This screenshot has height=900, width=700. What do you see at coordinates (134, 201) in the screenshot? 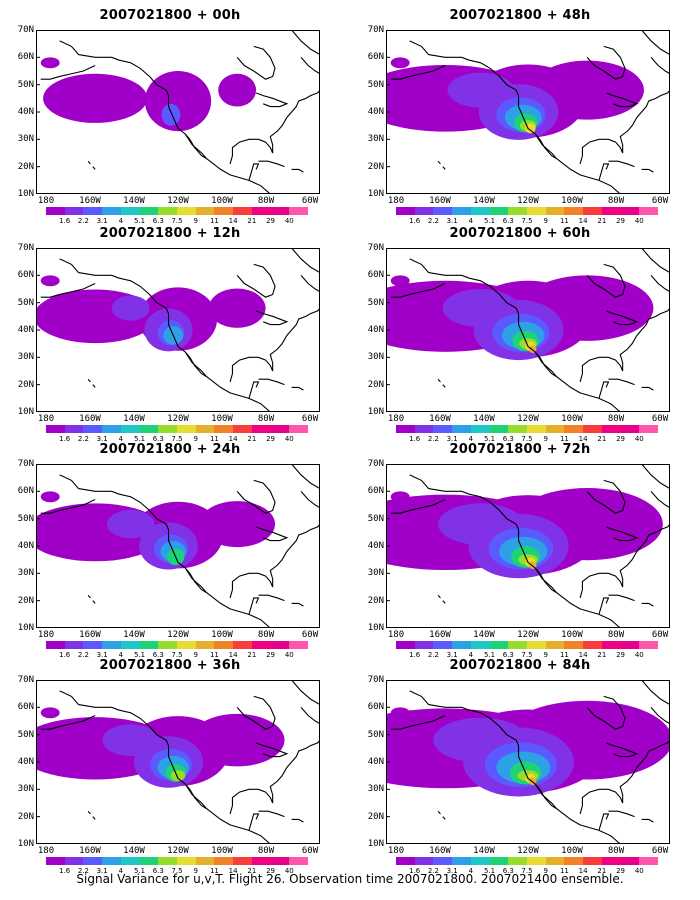
I see `lon-tick-label: 140W` at bounding box center [134, 201].